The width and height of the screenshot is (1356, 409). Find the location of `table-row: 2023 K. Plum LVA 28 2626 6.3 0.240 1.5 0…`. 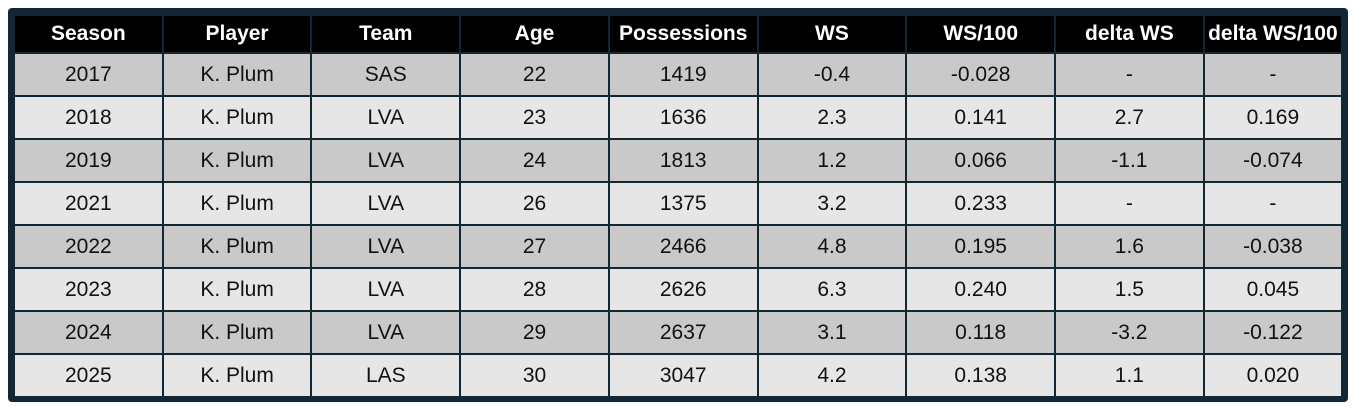

table-row: 2023 K. Plum LVA 28 2626 6.3 0.240 1.5 0… is located at coordinates (678, 289).